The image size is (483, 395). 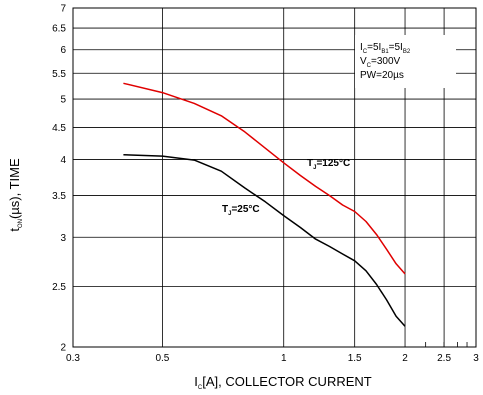 I want to click on series-label-post: =125°C, so click(x=333, y=163).